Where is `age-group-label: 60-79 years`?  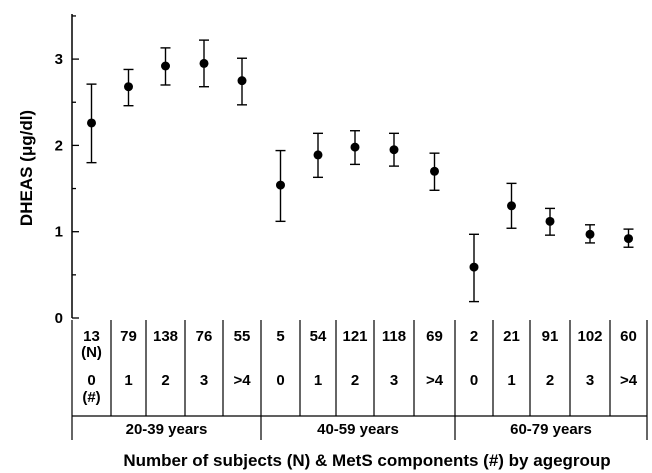 age-group-label: 60-79 years is located at coordinates (551, 429).